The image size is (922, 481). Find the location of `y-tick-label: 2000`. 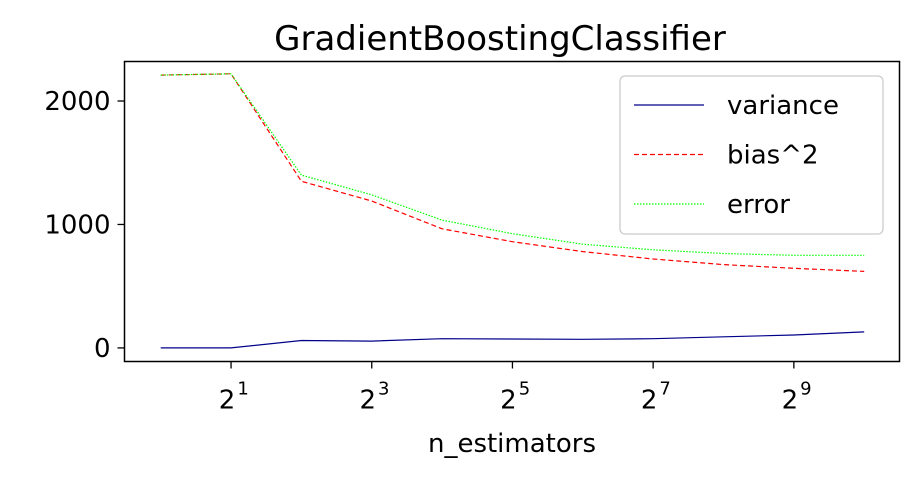

y-tick-label: 2000 is located at coordinates (77, 102).